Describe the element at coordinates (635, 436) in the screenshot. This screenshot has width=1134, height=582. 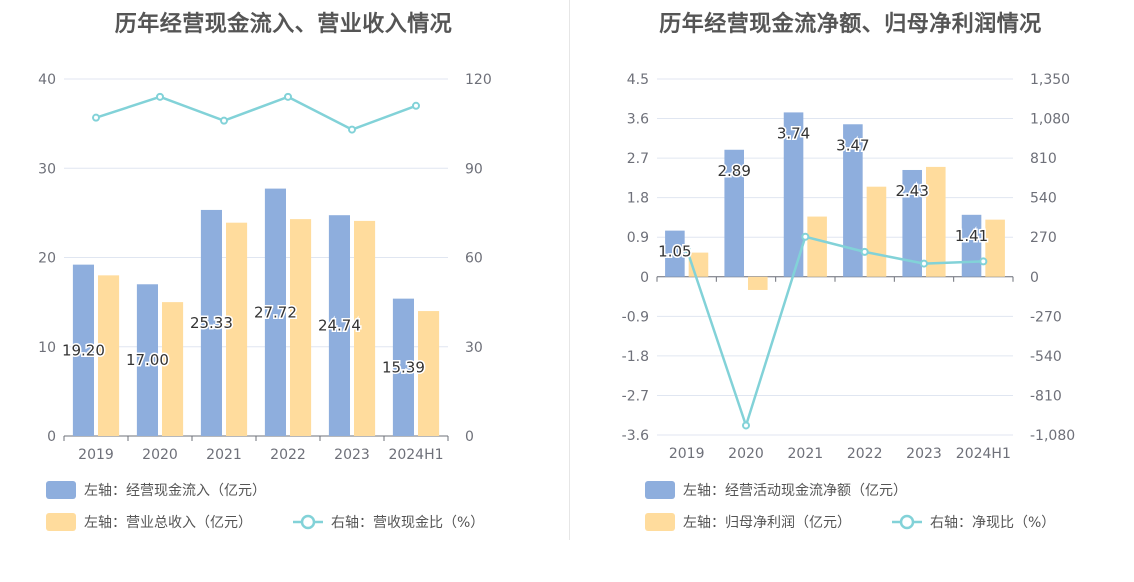
I see `y-tick-label-left: -3.6` at that location.